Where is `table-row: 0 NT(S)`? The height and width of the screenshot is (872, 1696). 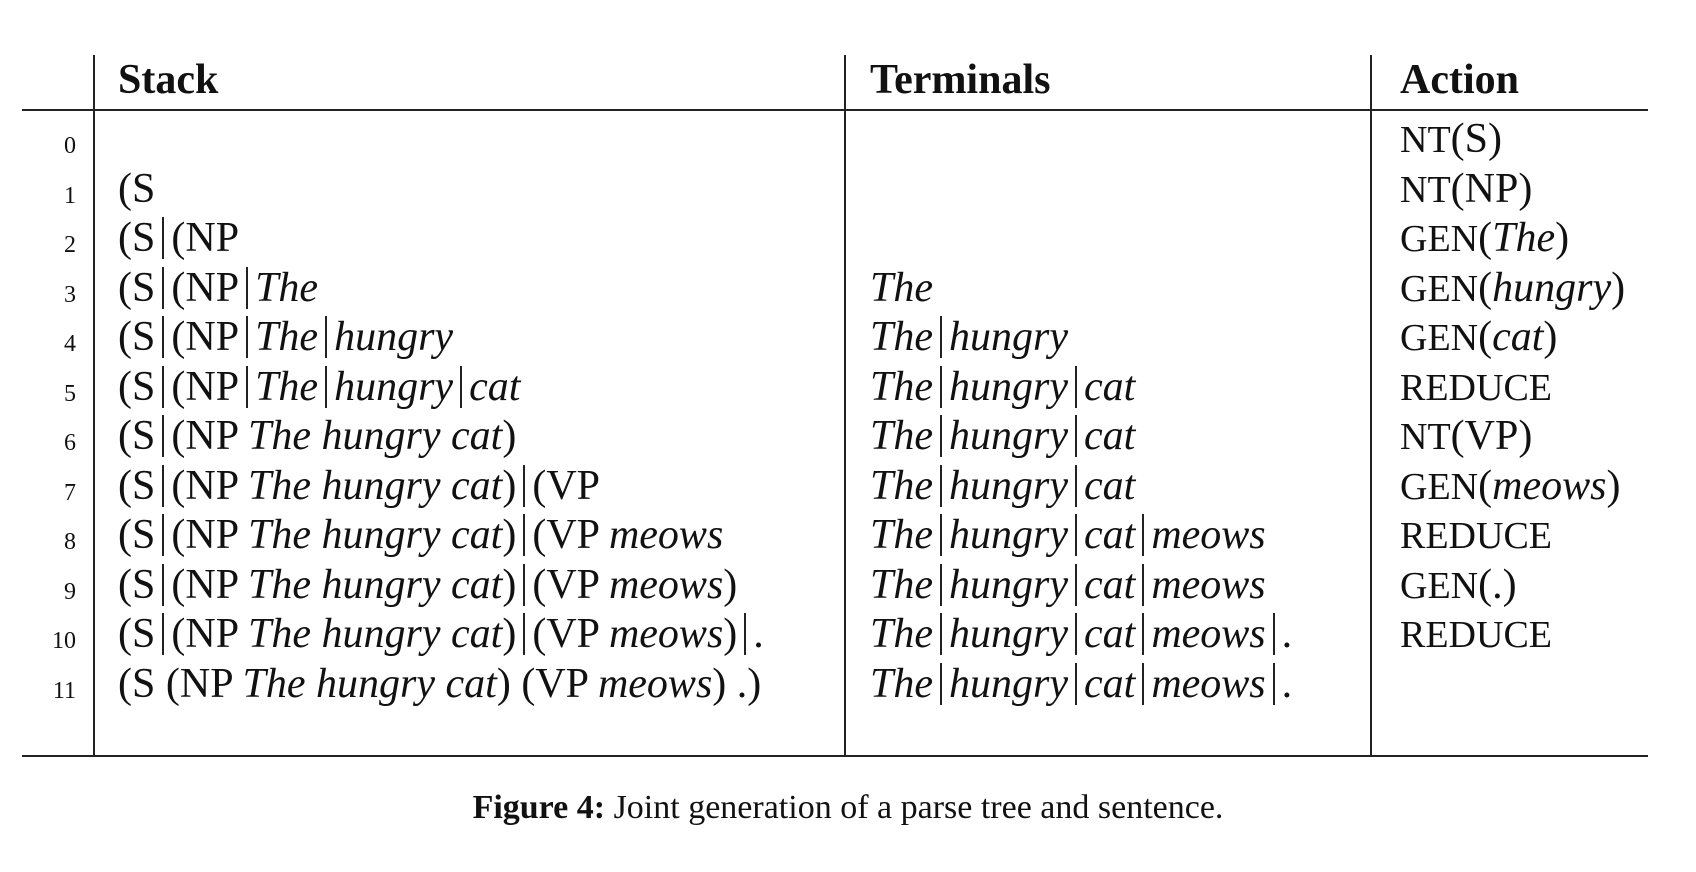
table-row: 0 NT(S) is located at coordinates (848, 139).